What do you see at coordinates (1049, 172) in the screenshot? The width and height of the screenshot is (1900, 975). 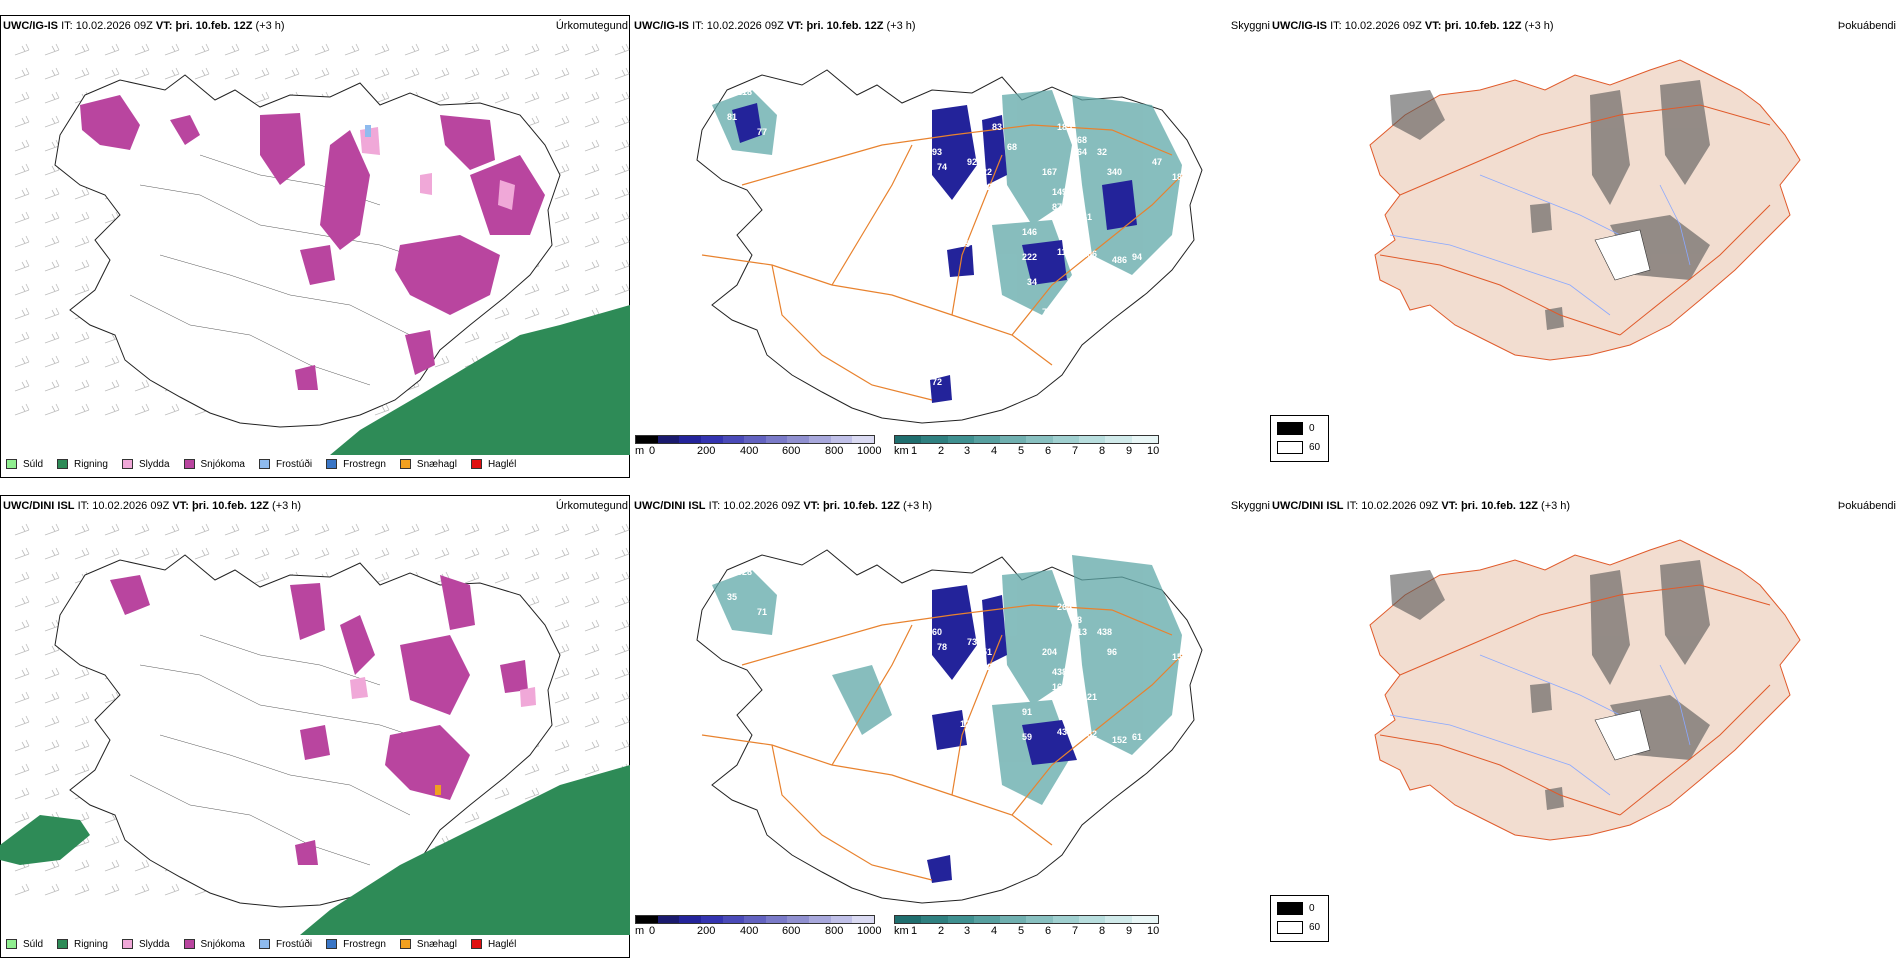 I see `ceiling-value-label: 167` at bounding box center [1049, 172].